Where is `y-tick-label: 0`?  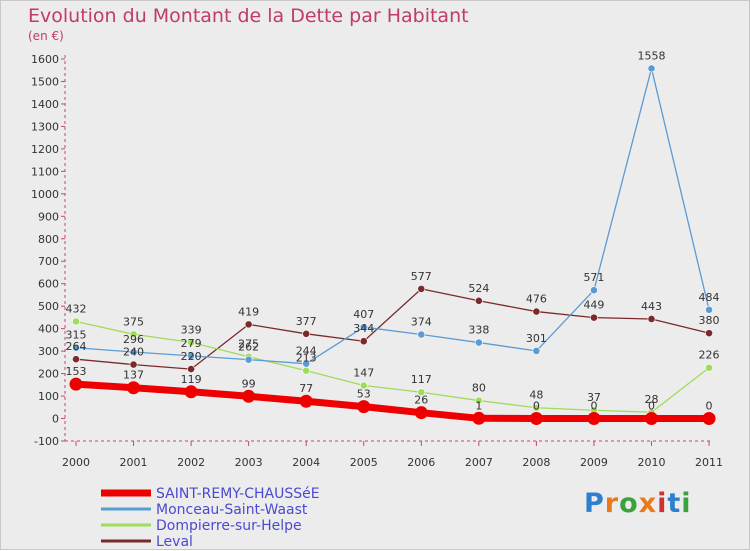
y-tick-label: 0 is located at coordinates (55, 419).